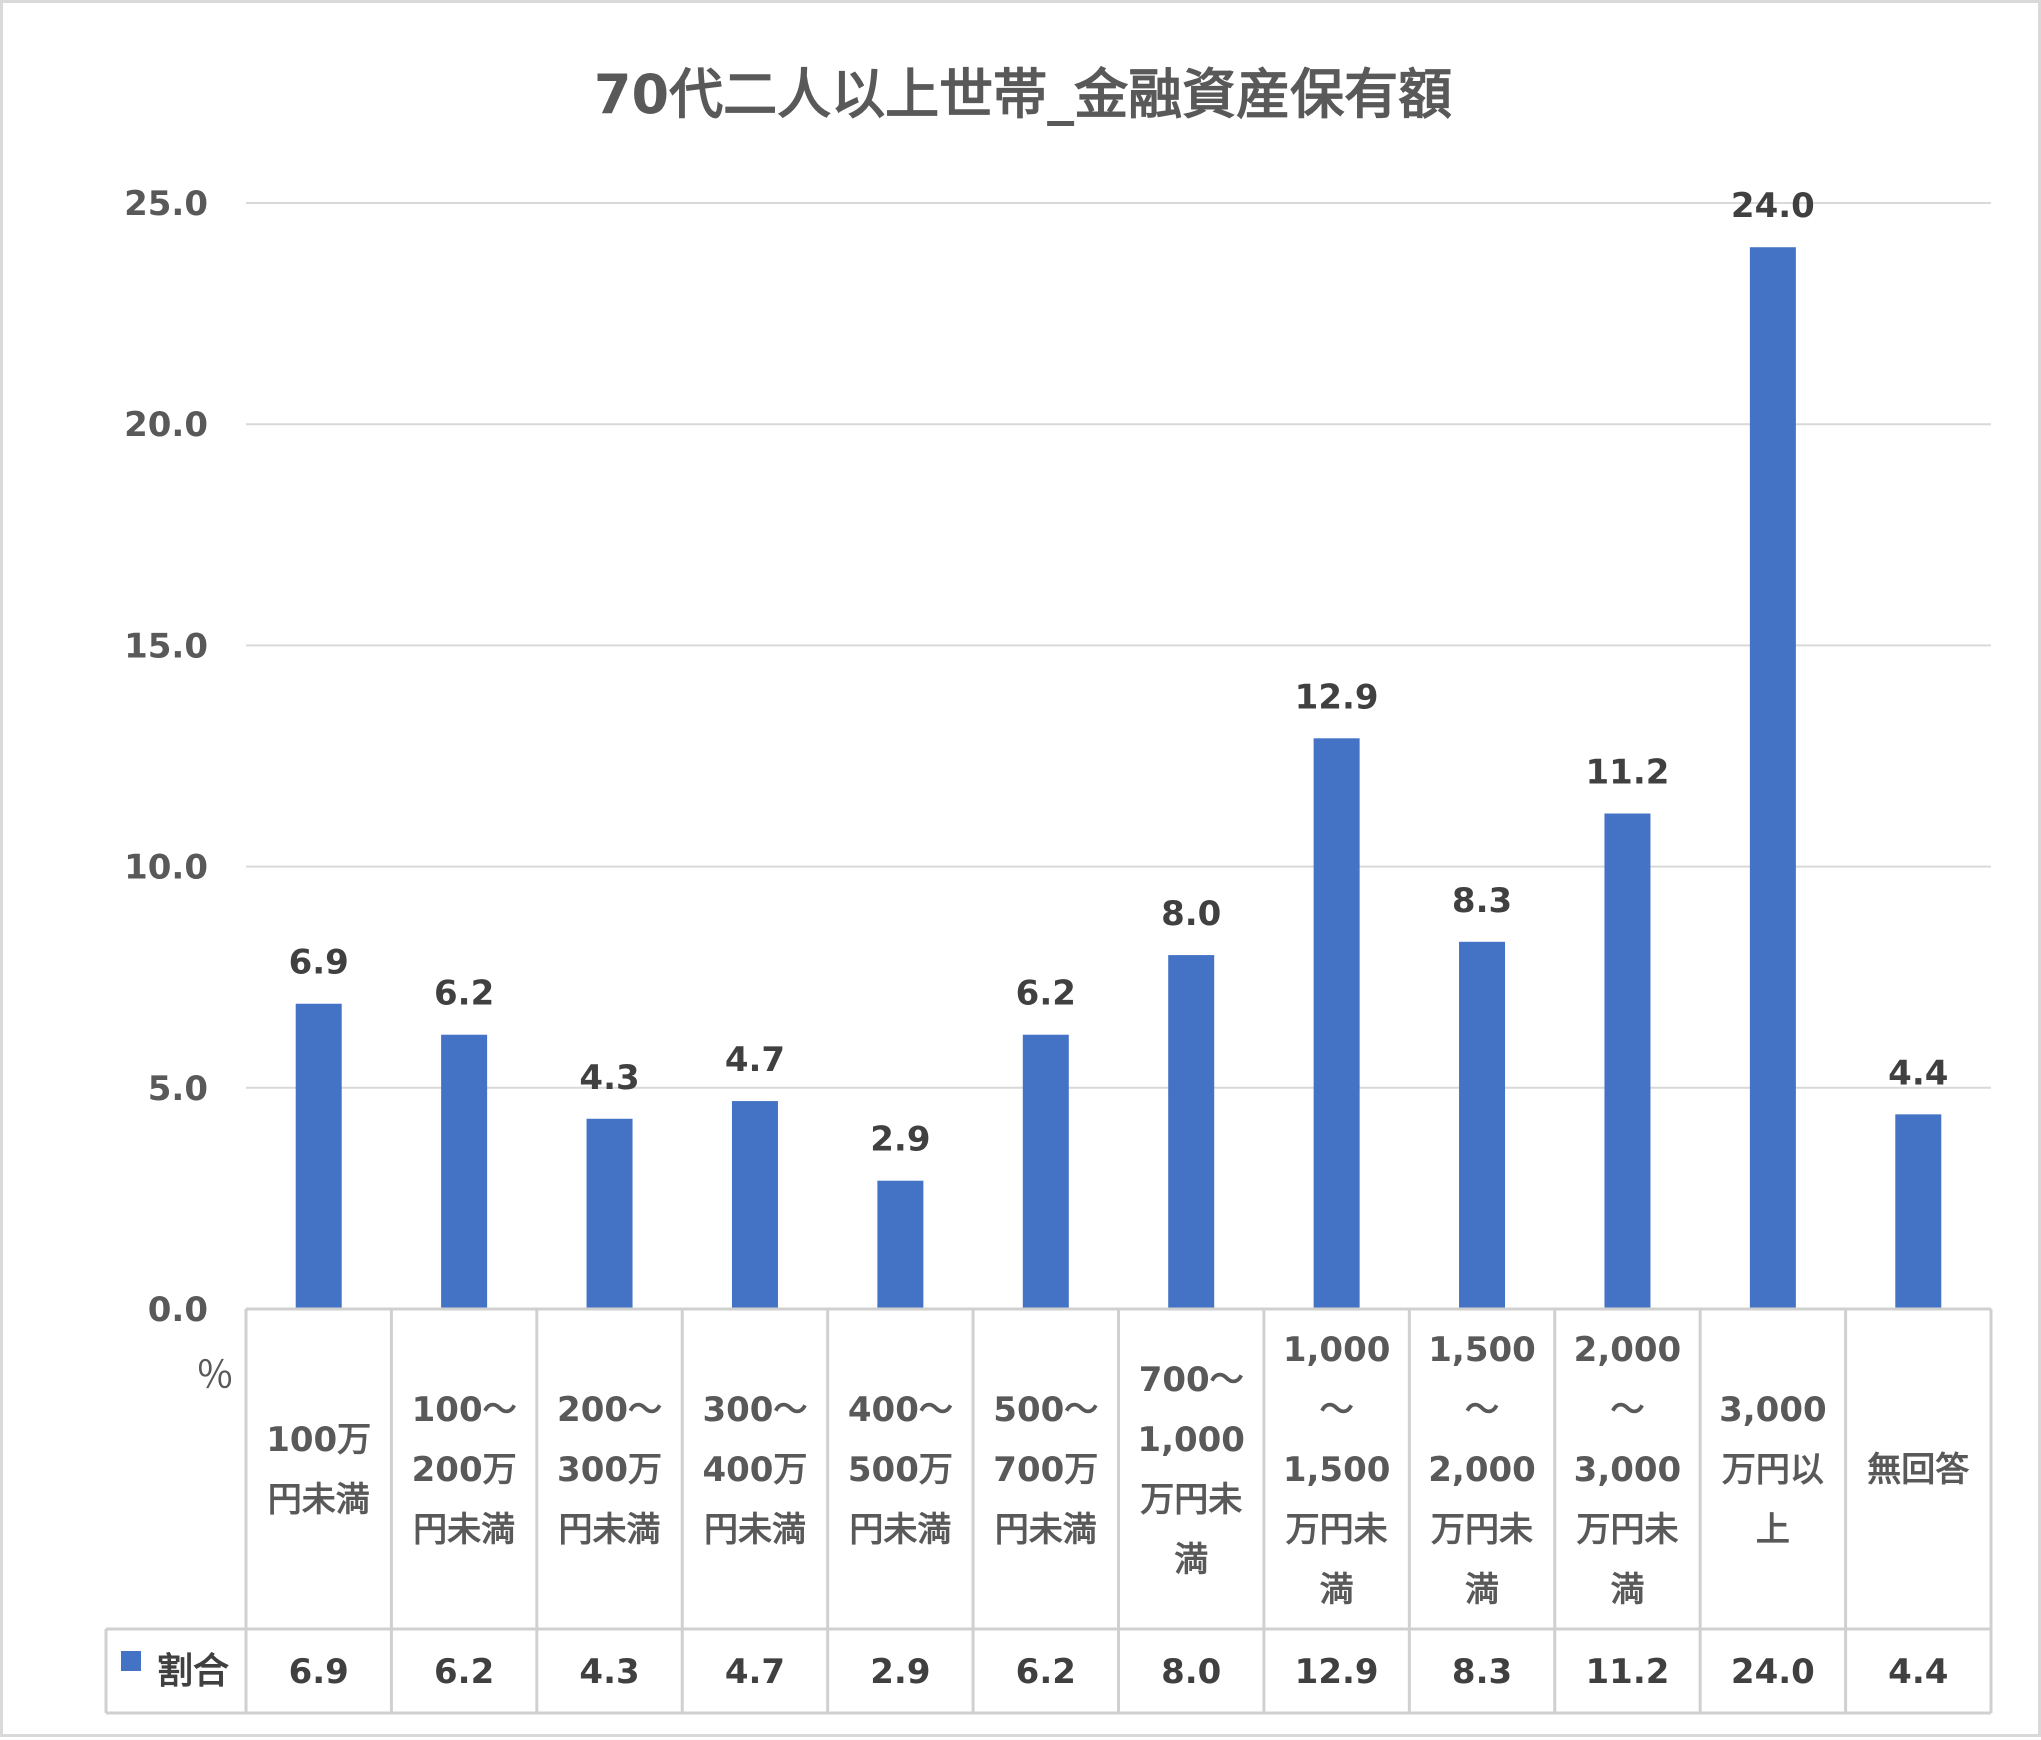  What do you see at coordinates (900, 1140) in the screenshot?
I see `data-label: 2.9` at bounding box center [900, 1140].